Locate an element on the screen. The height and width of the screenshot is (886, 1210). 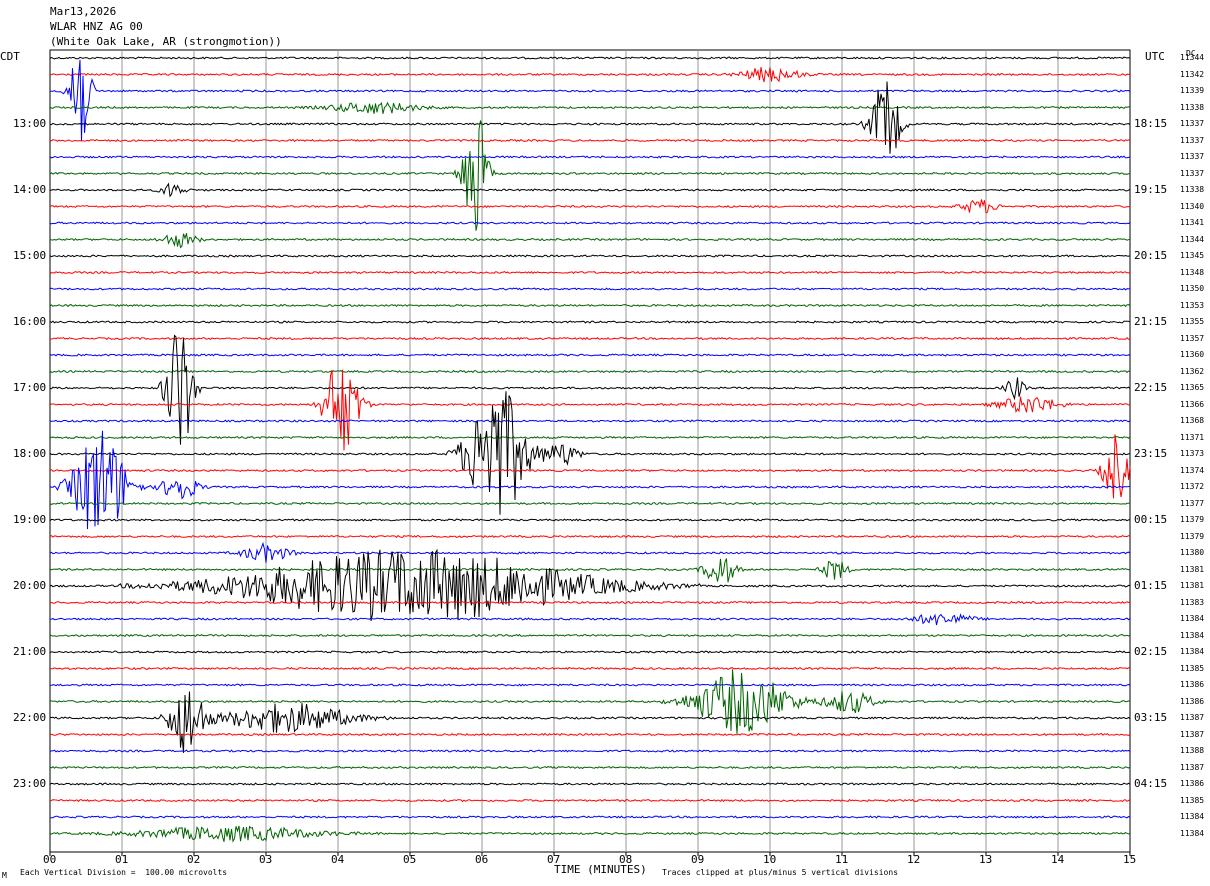
x-axis-ticks is located at coordinates (590, 854).